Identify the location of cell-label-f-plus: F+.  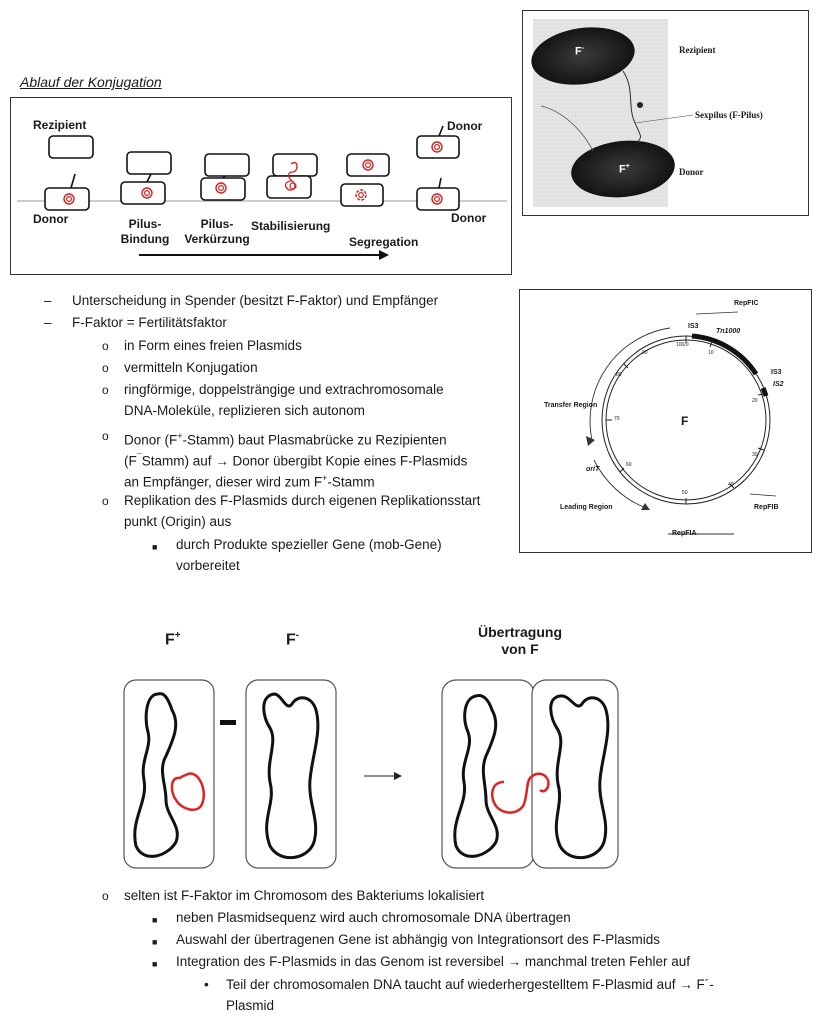
(173, 639).